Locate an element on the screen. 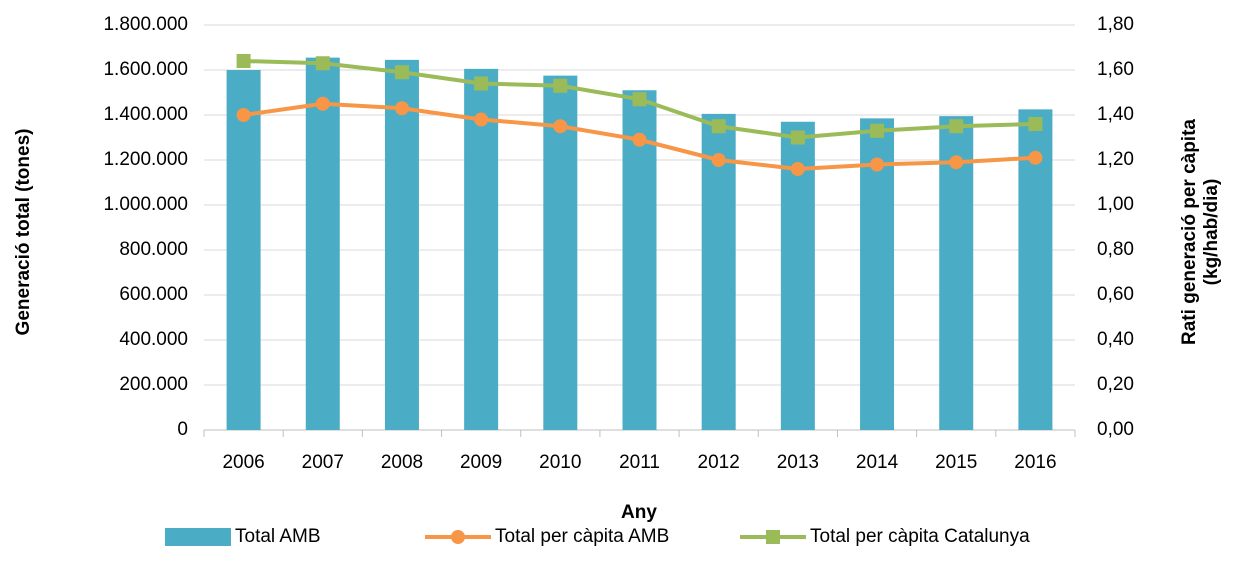  y2-tick-label: 1,40 is located at coordinates (1115, 114).